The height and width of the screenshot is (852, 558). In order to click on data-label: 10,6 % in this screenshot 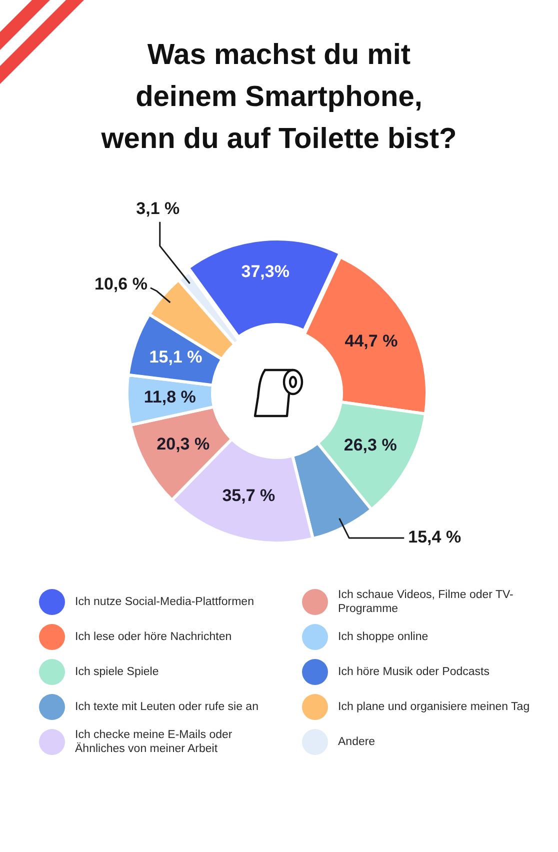, I will do `click(121, 284)`.